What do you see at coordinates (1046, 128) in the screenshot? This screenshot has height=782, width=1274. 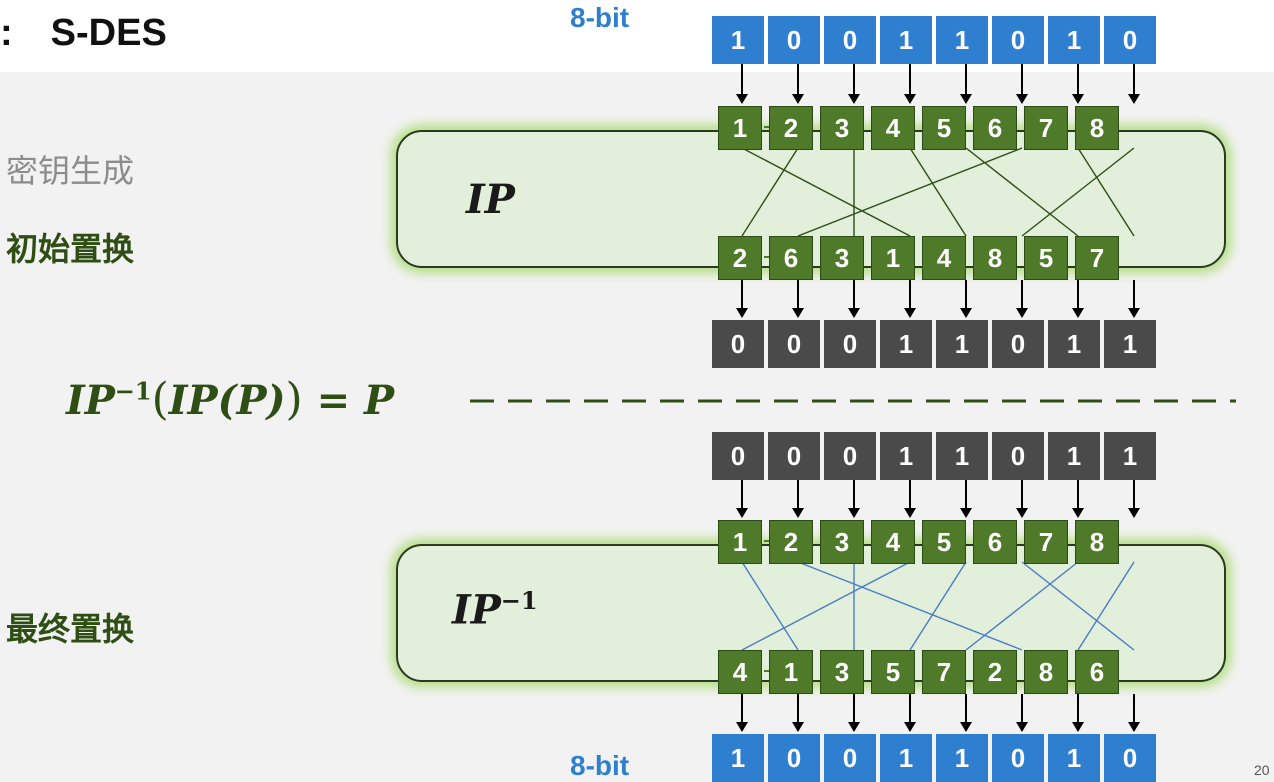 I see `ip-top-position-7: 7` at bounding box center [1046, 128].